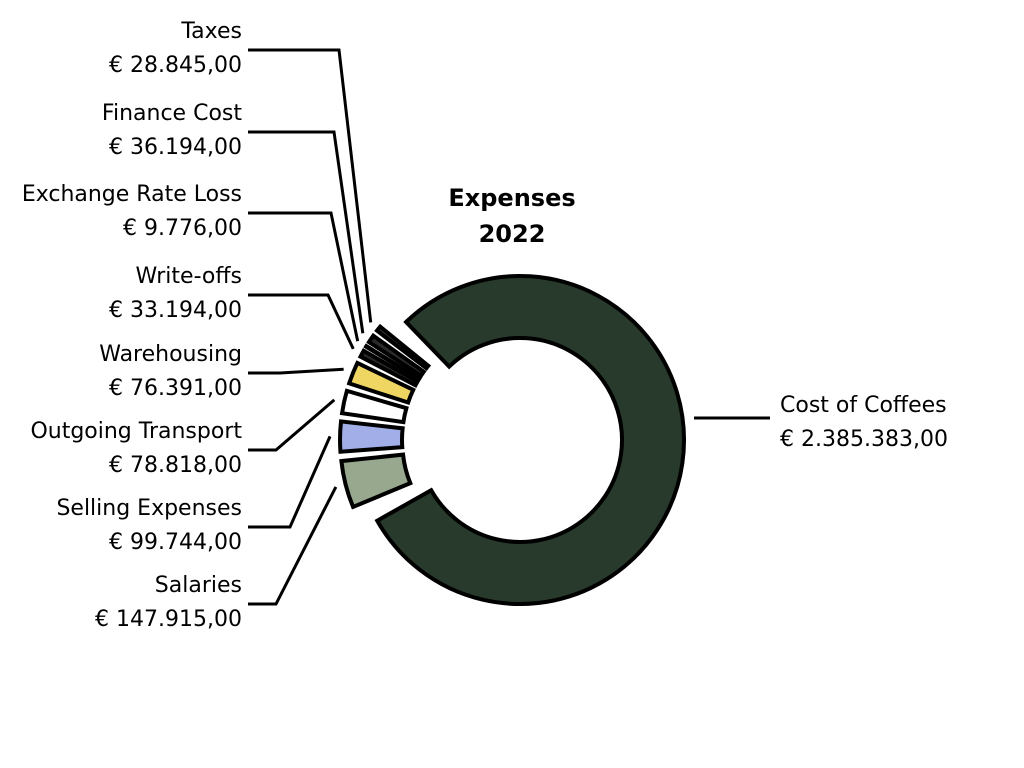 This screenshot has height=768, width=1024. I want to click on slice-selling-expenses, so click(371, 436).